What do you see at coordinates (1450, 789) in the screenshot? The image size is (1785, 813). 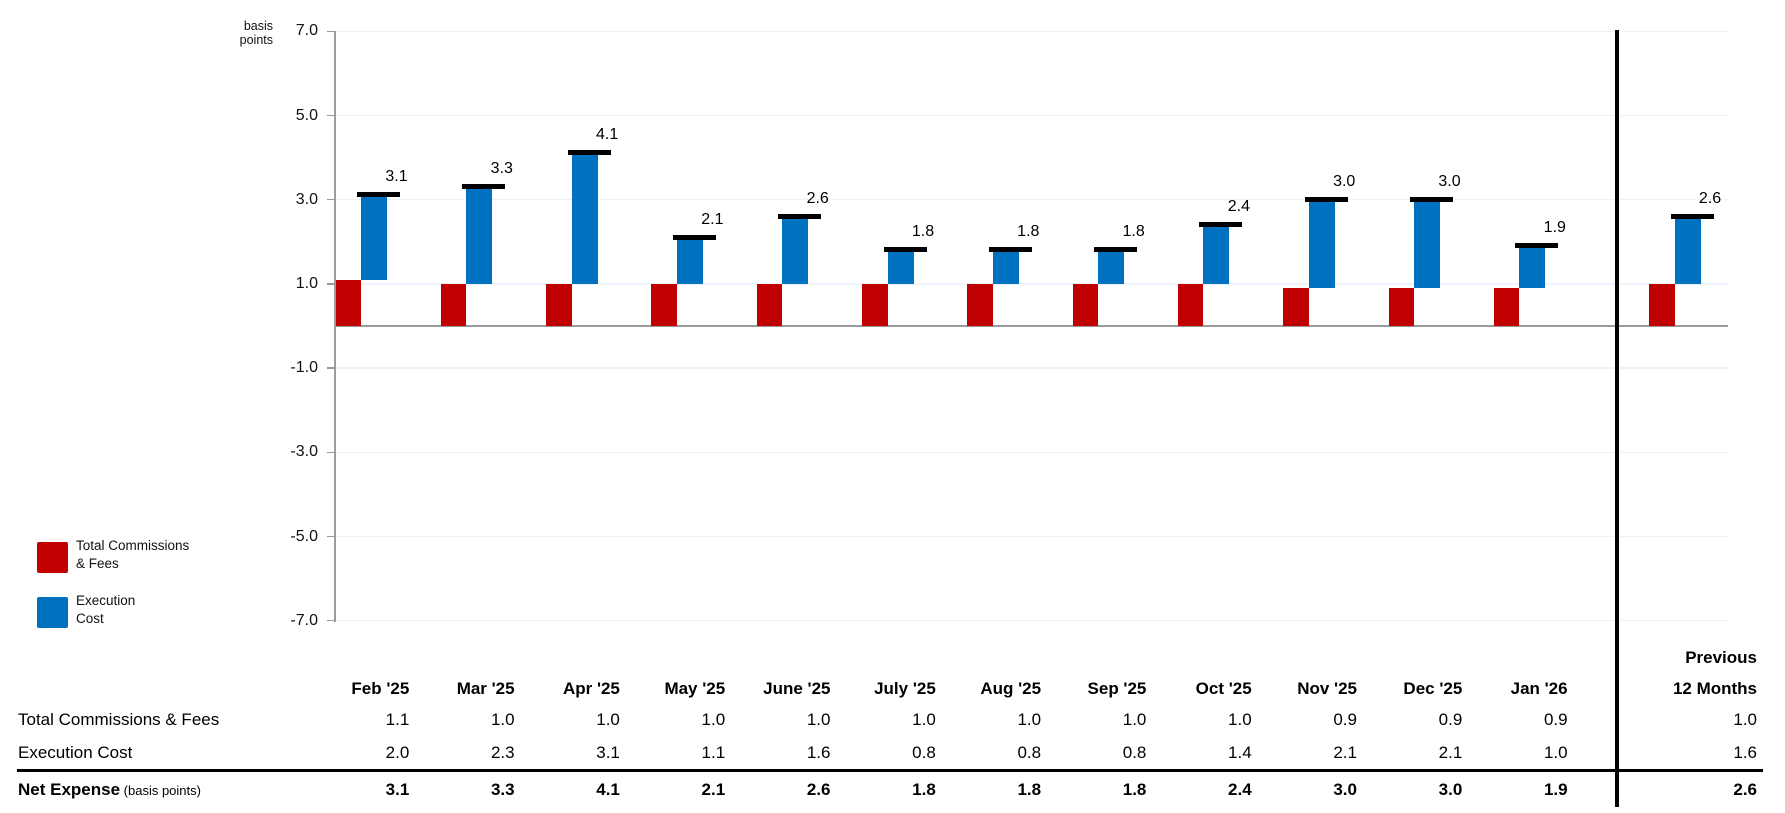 I see `table-cell-r2-c10: 3.0` at bounding box center [1450, 789].